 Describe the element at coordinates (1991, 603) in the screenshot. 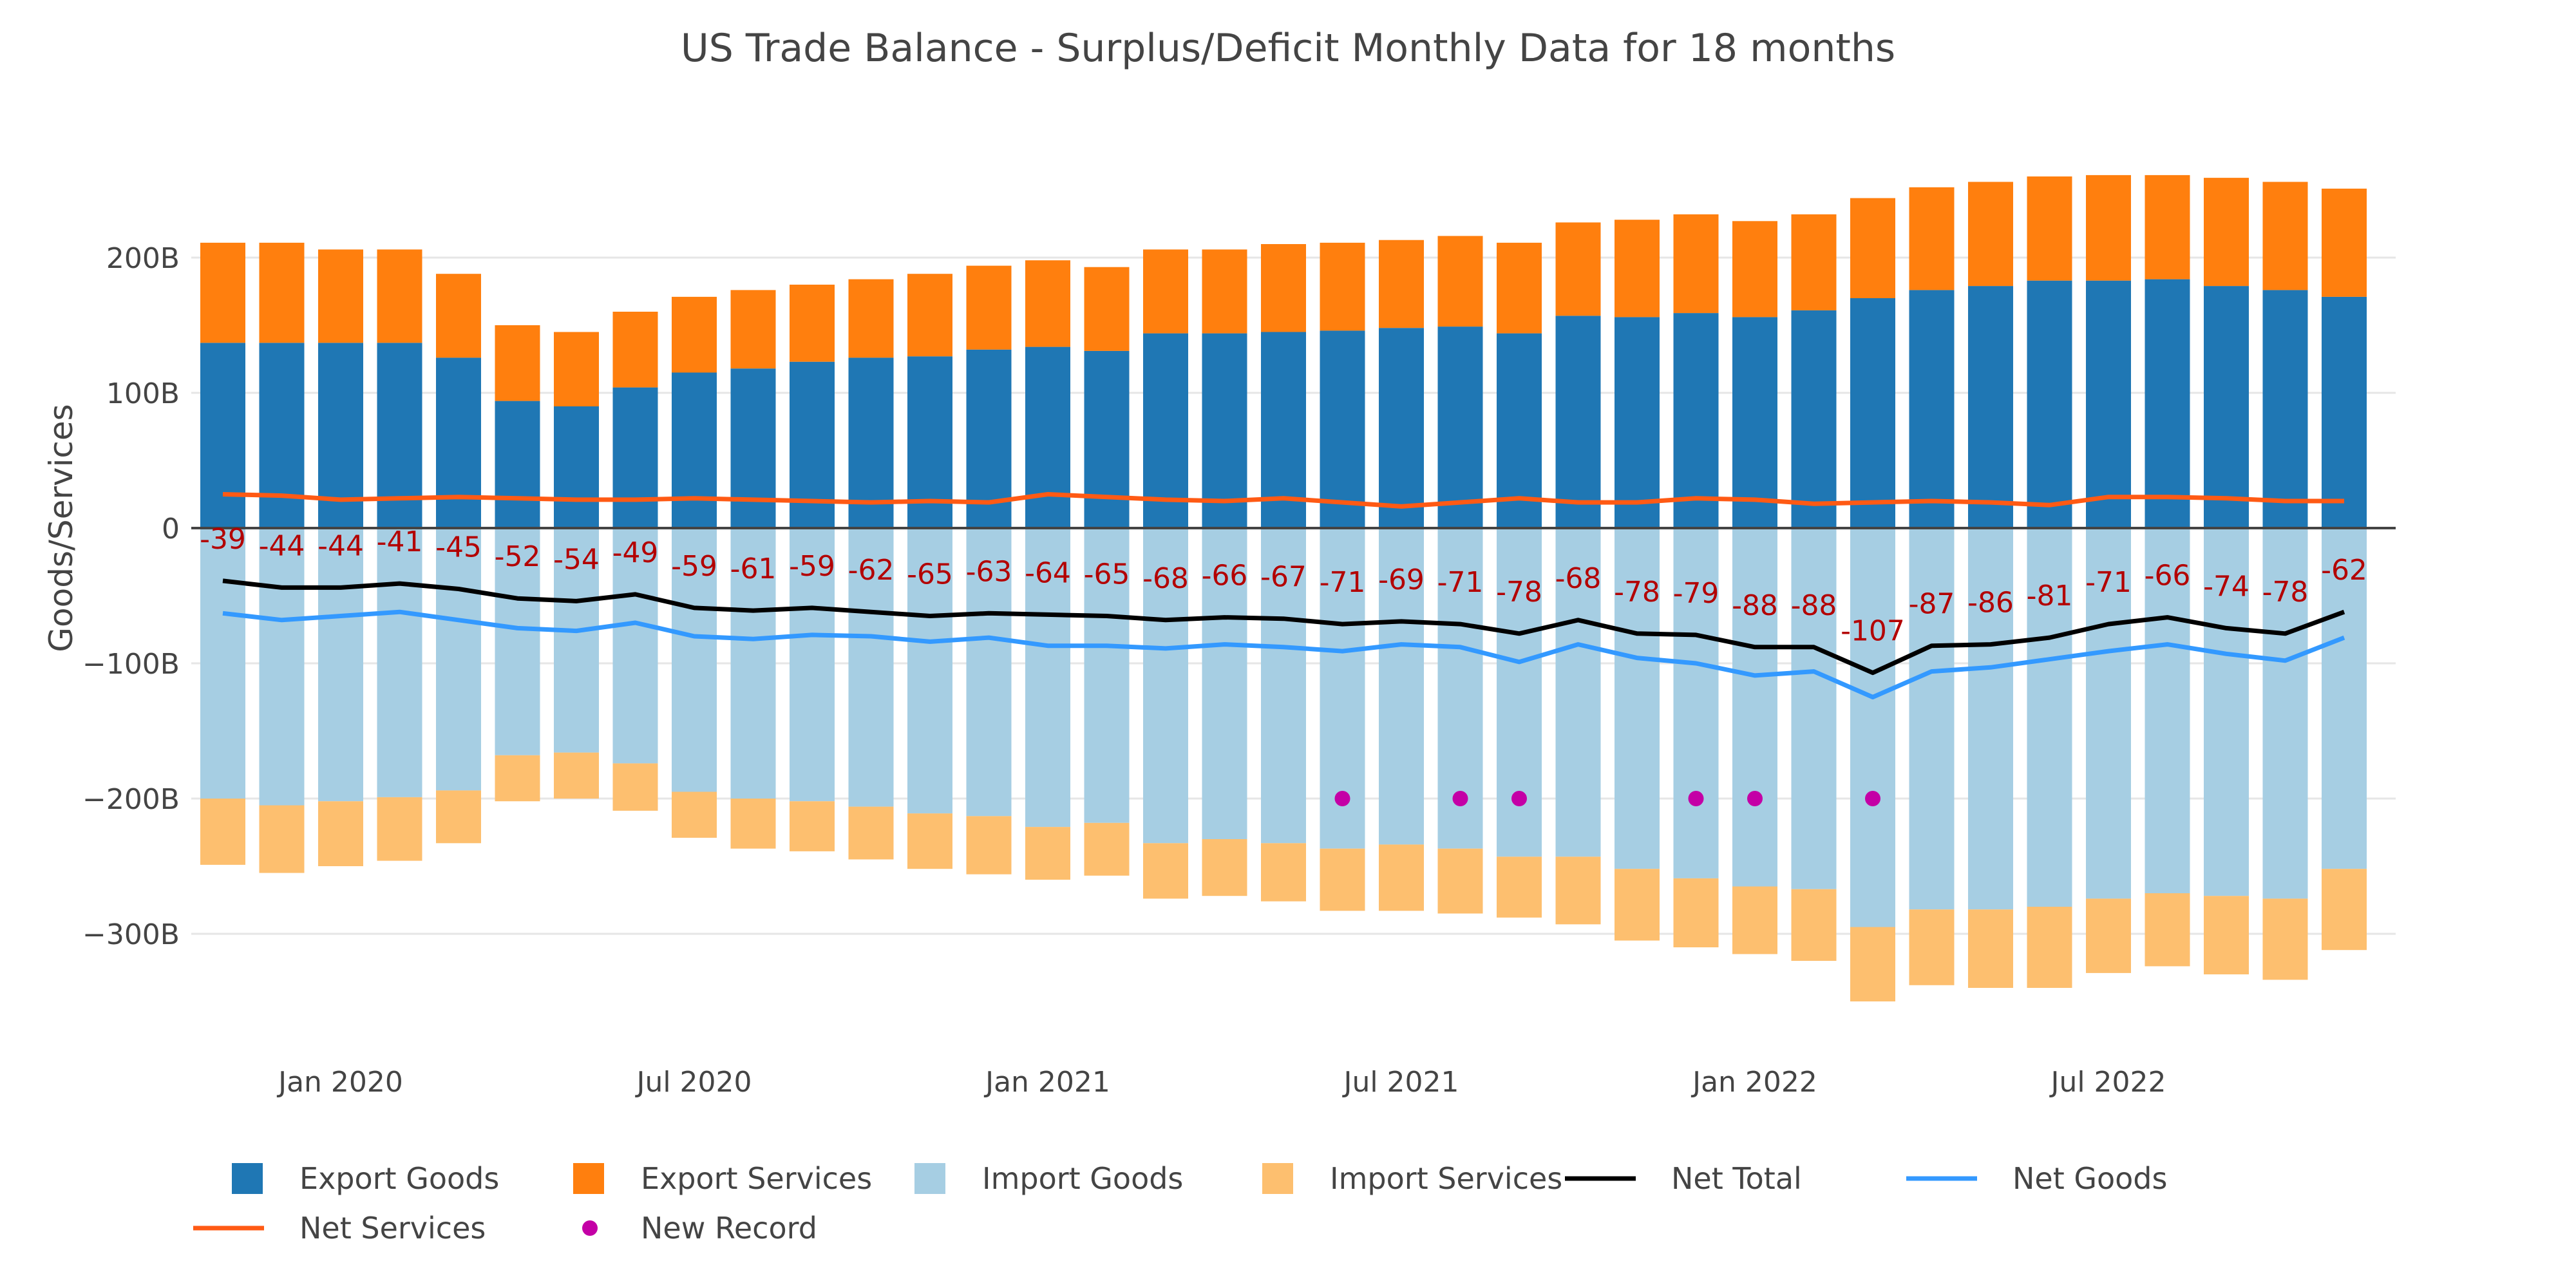

I see `net-total-label: -86` at that location.